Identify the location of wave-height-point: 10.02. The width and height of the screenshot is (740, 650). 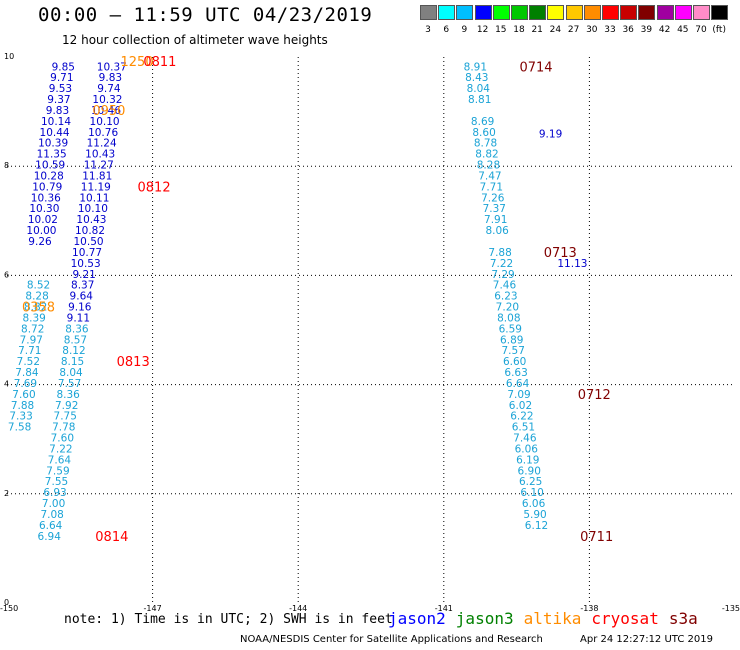
(43, 220).